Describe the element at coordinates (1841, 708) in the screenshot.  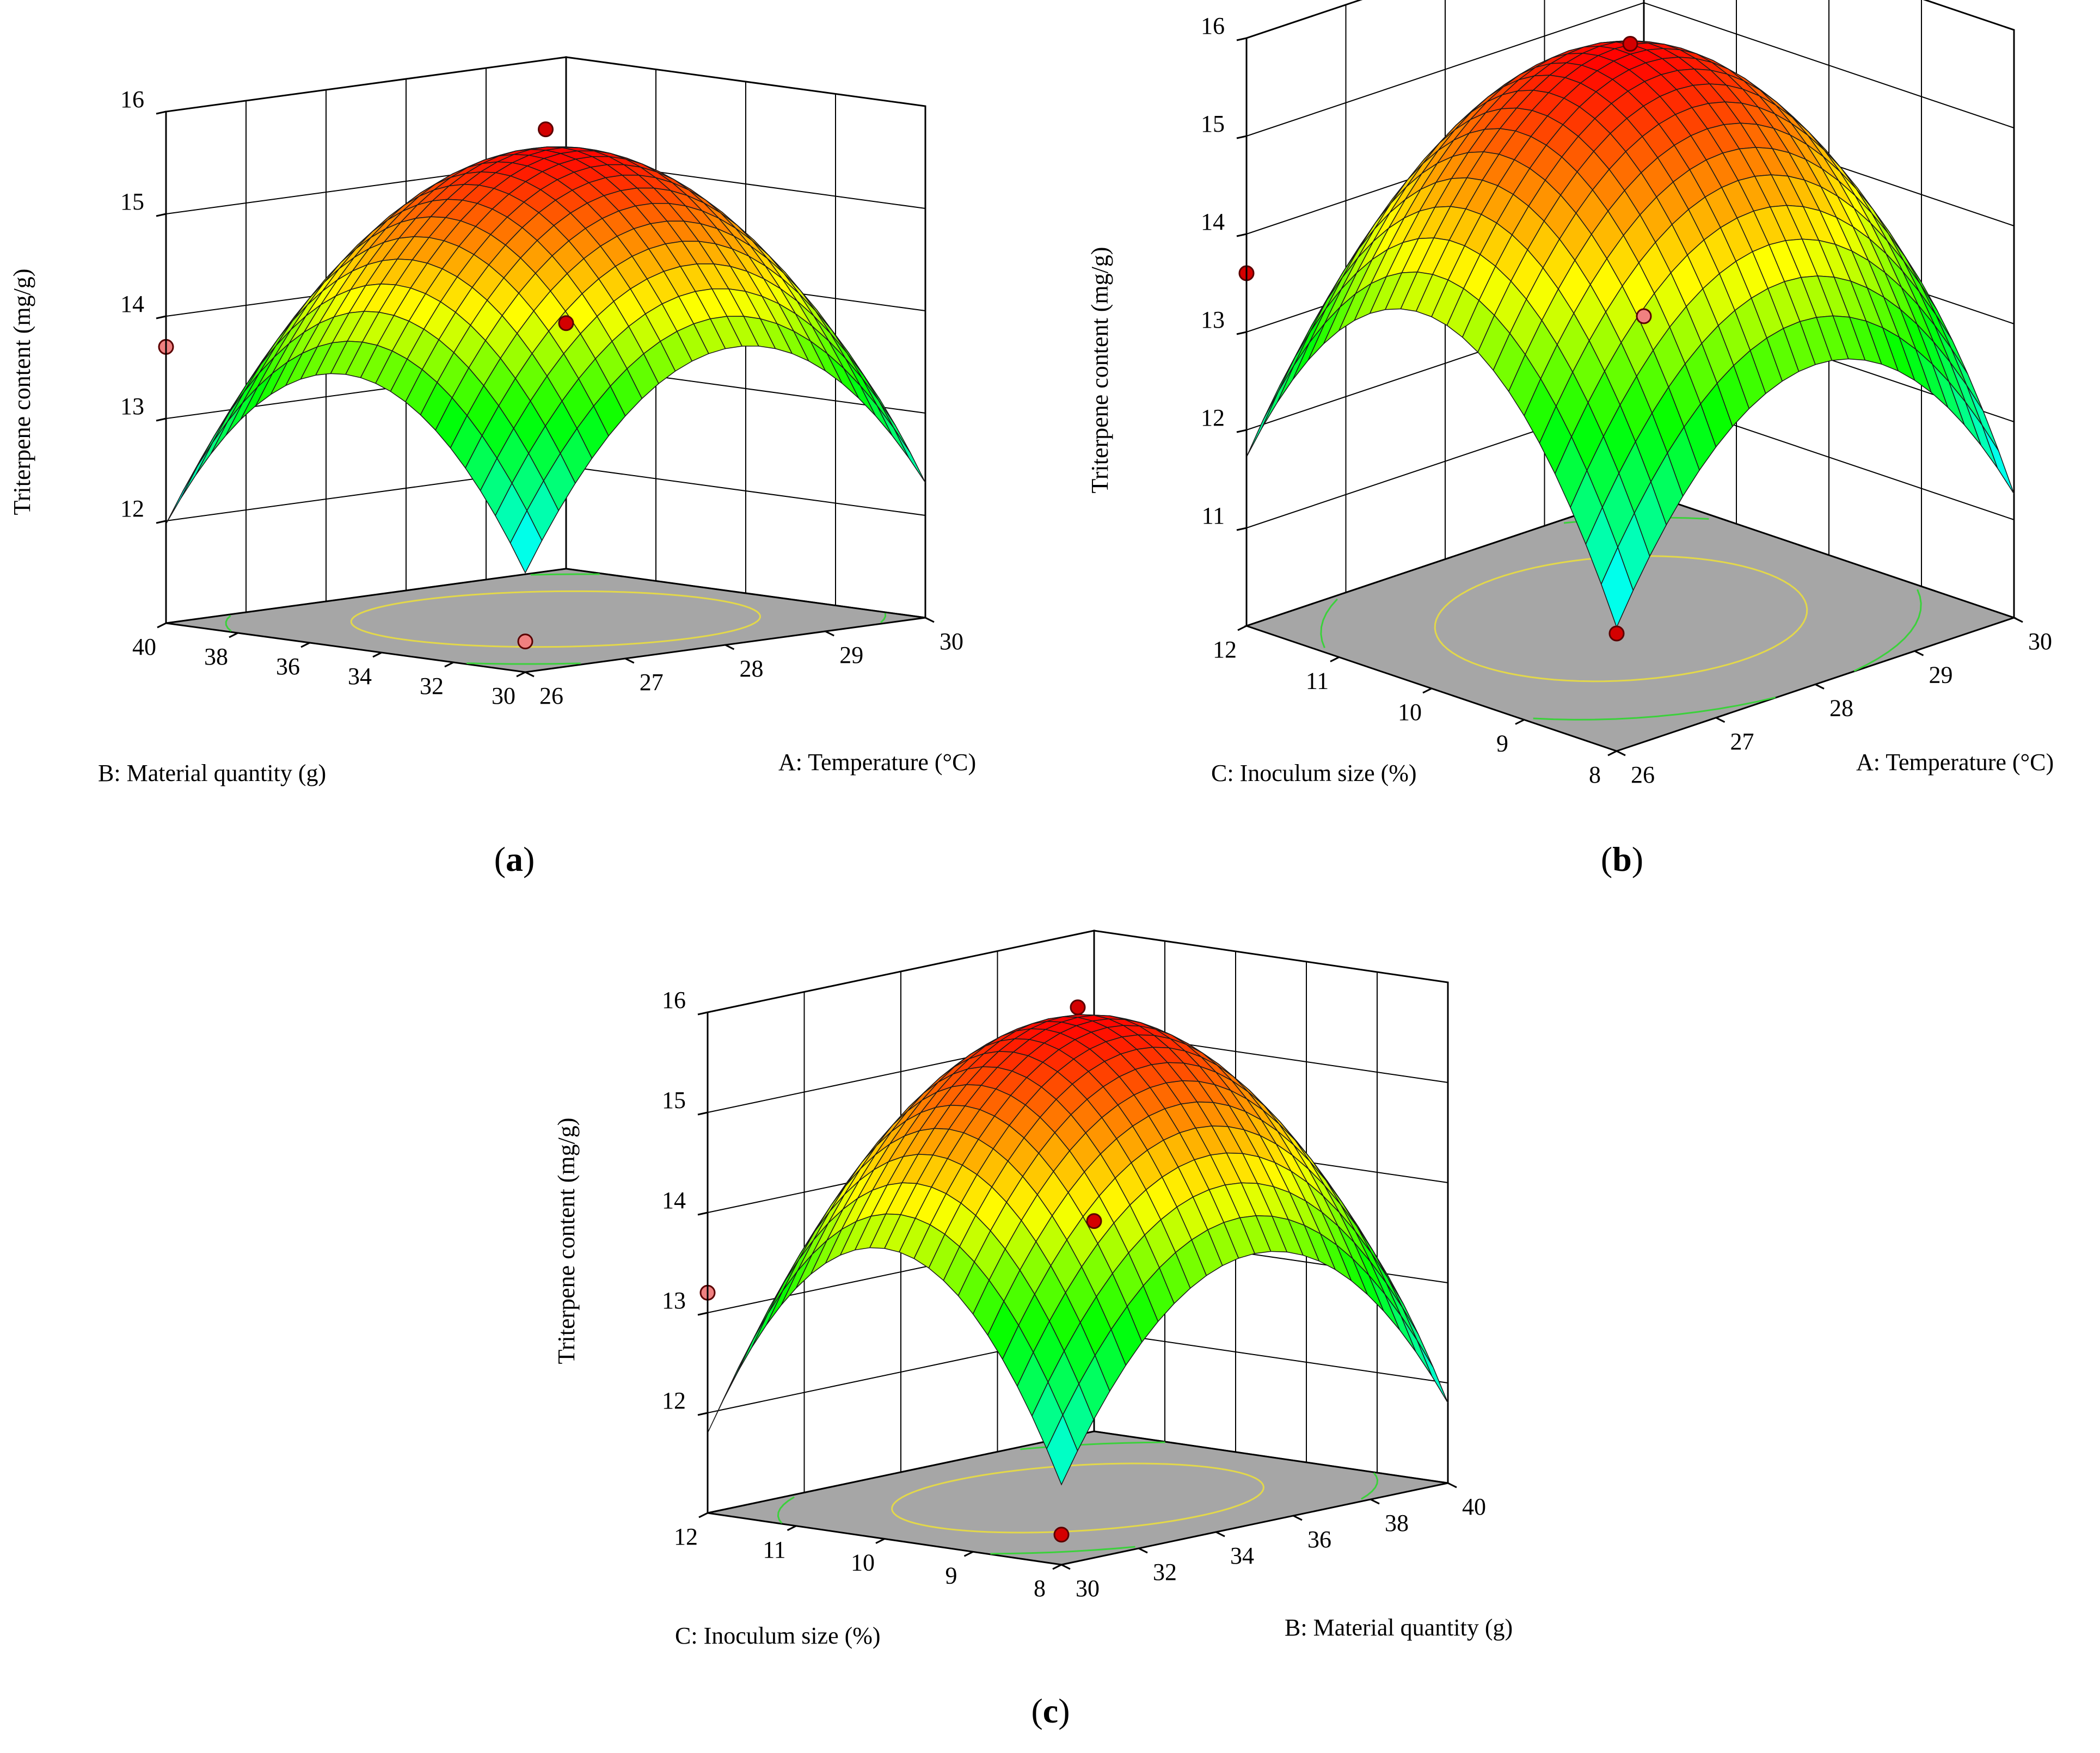
I see `x-tick-label: 28` at that location.